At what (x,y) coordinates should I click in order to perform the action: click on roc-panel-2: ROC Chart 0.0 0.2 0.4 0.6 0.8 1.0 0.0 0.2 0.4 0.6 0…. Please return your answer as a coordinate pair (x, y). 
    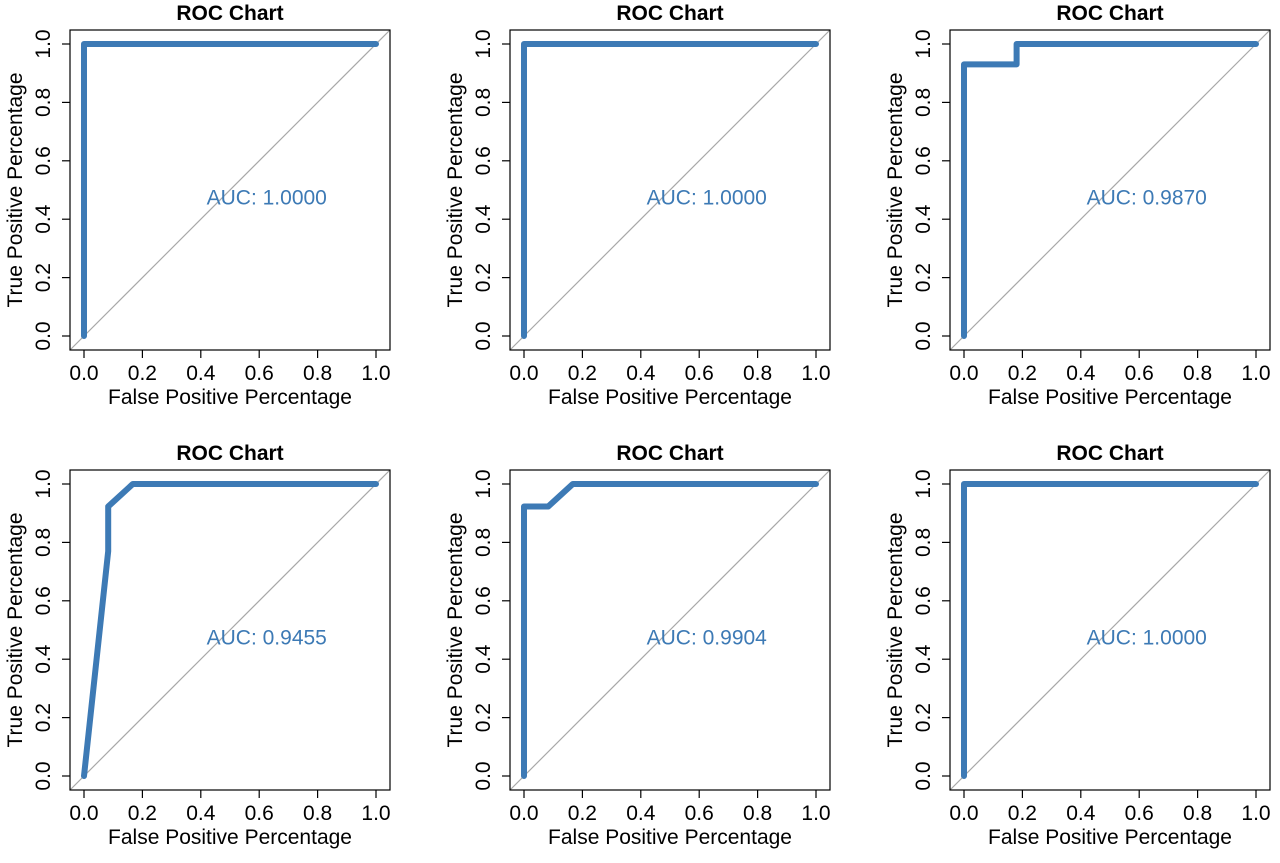
    Looking at the image, I should click on (637, 205).